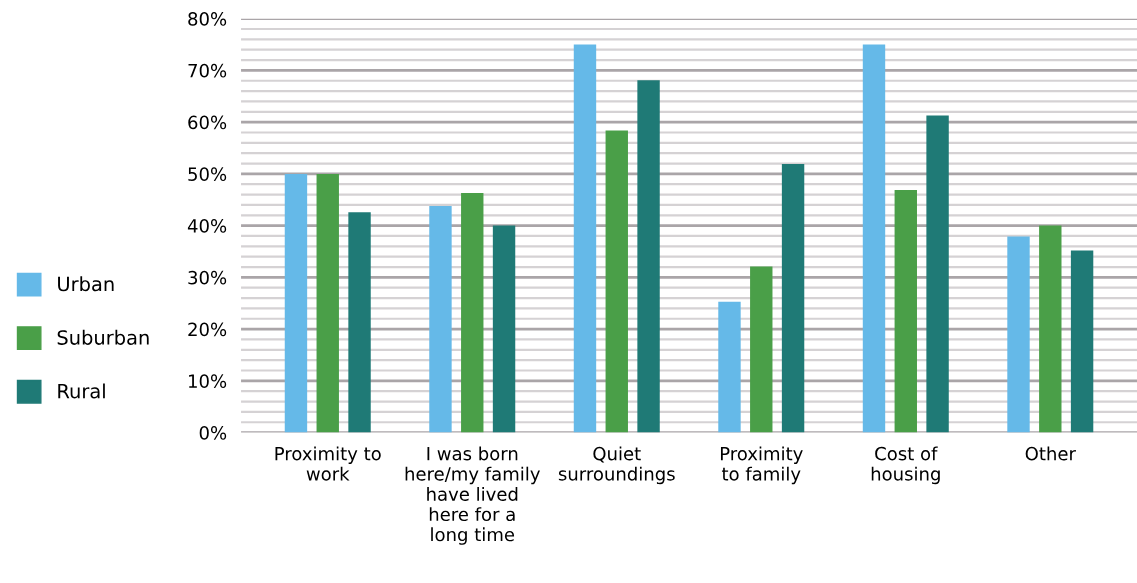 The width and height of the screenshot is (1137, 583). Describe the element at coordinates (207, 277) in the screenshot. I see `y-tick-label: 30%` at that location.